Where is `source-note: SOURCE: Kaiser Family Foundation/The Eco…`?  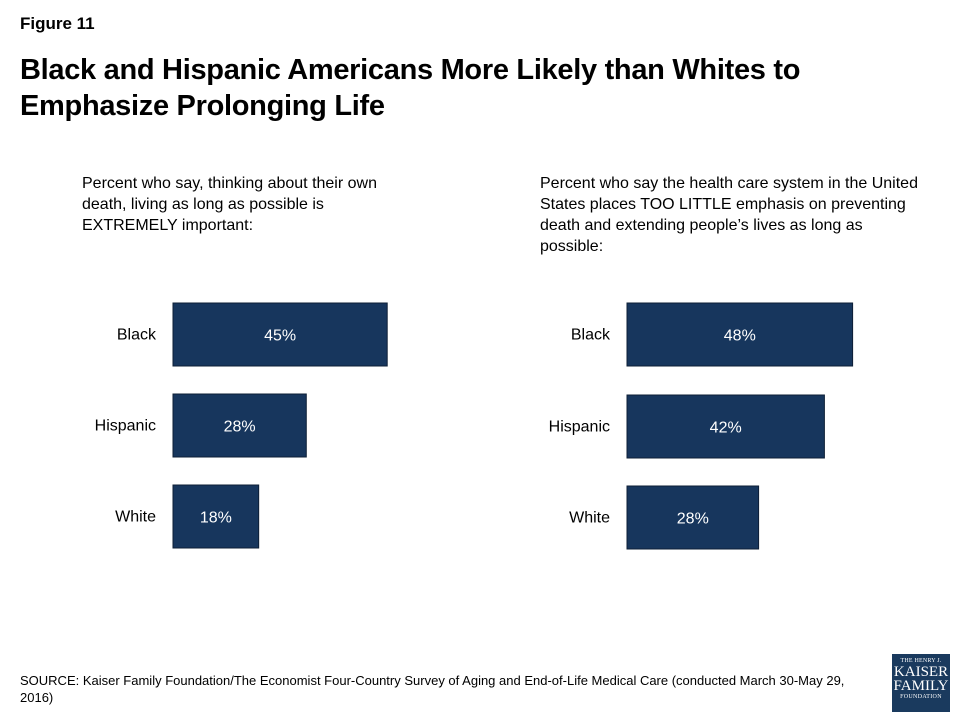
source-note: SOURCE: Kaiser Family Foundation/The Eco… is located at coordinates (432, 689).